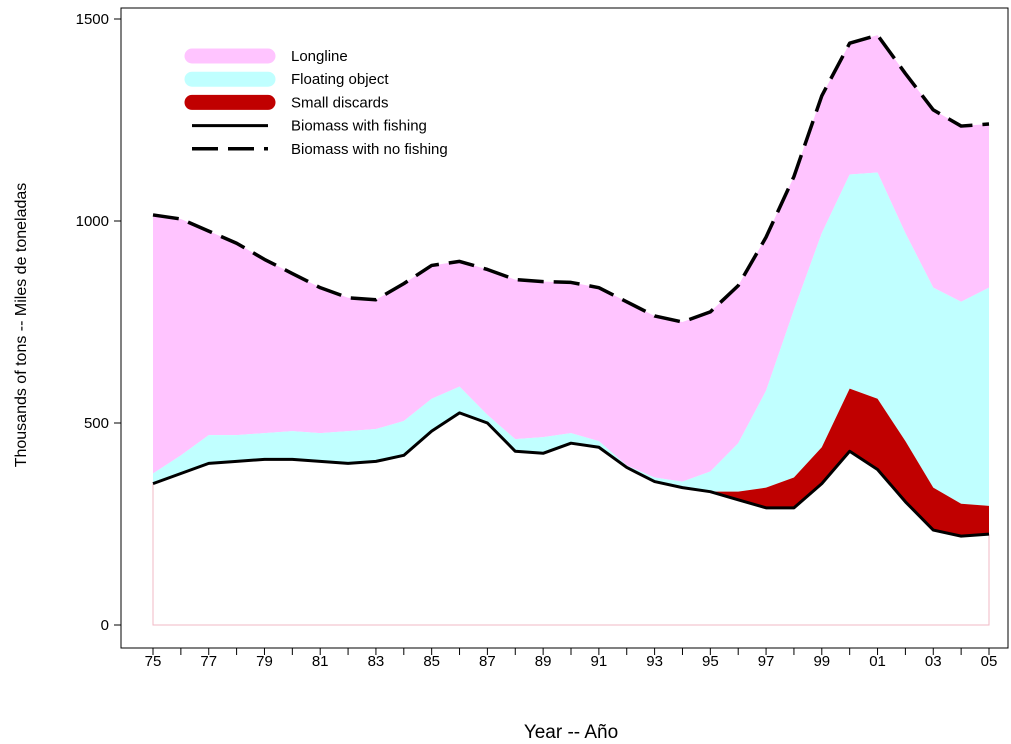 This screenshot has height=744, width=1011. Describe the element at coordinates (599, 661) in the screenshot. I see `x-tick-label: 91` at that location.